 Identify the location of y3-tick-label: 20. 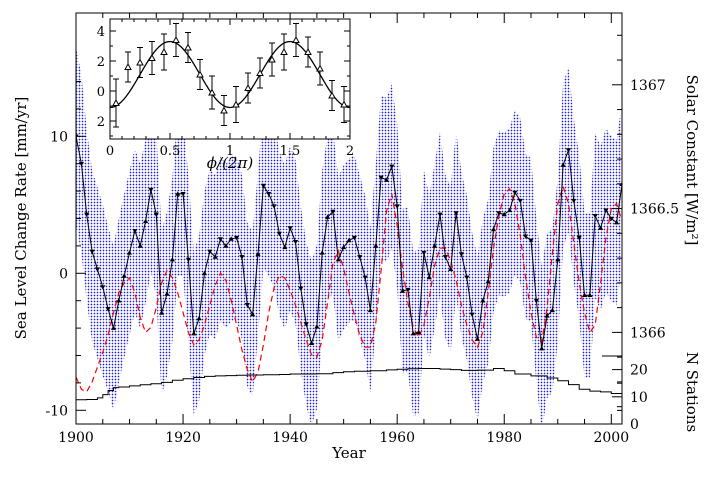
(639, 371).